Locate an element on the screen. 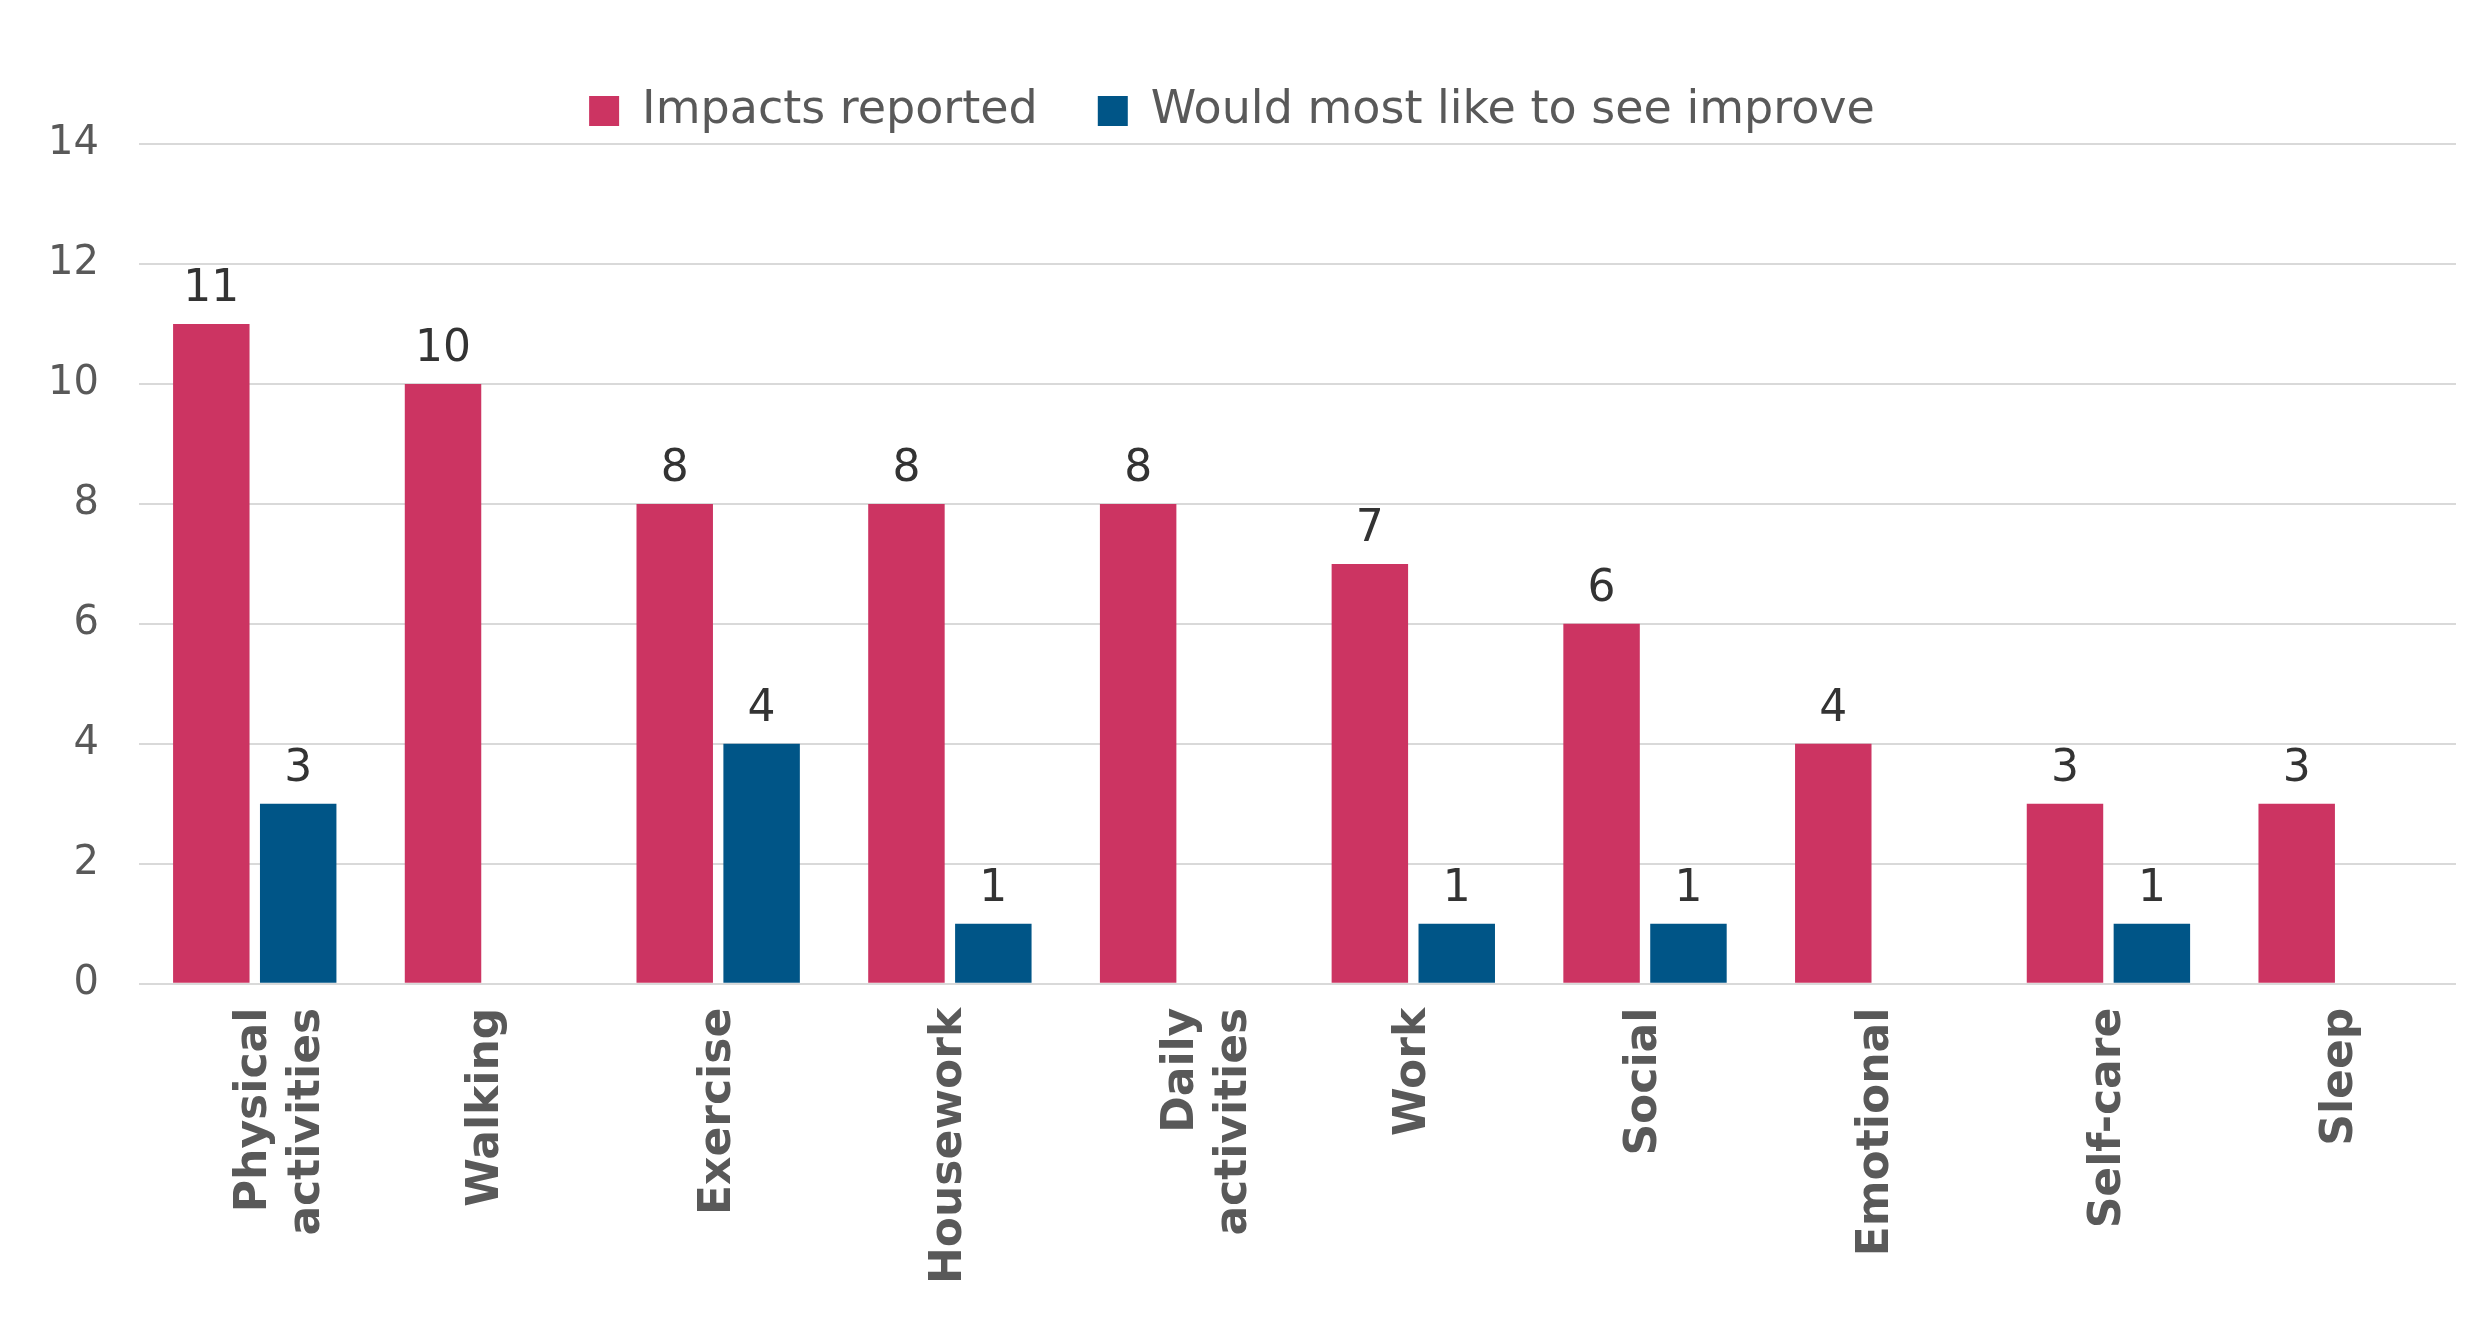 This screenshot has width=2474, height=1317. x-tick-label: Daily activities is located at coordinates (1204, 1121).